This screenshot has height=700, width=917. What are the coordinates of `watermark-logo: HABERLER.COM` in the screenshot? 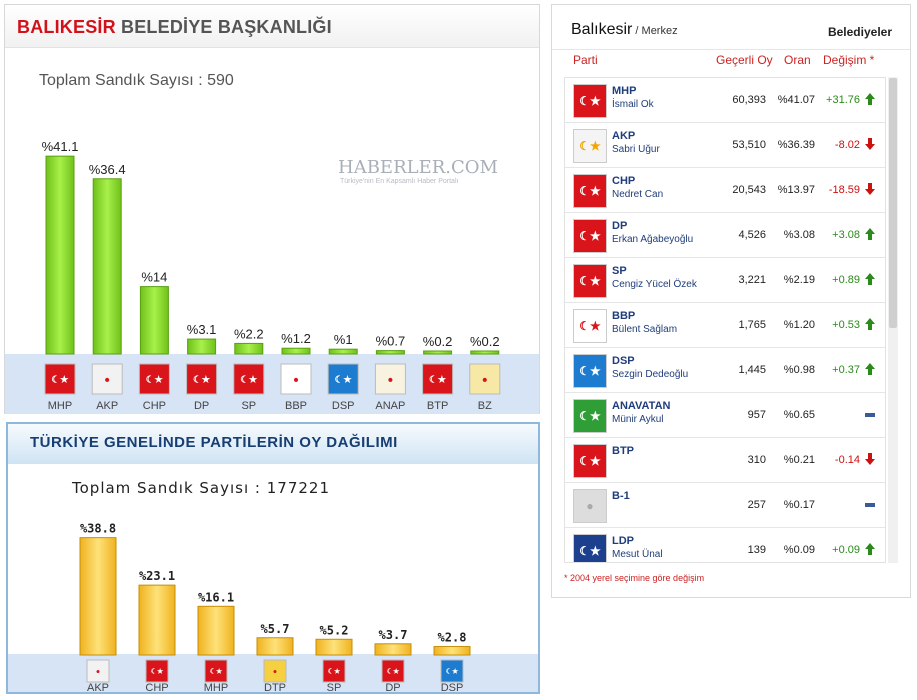 It's located at (418, 167).